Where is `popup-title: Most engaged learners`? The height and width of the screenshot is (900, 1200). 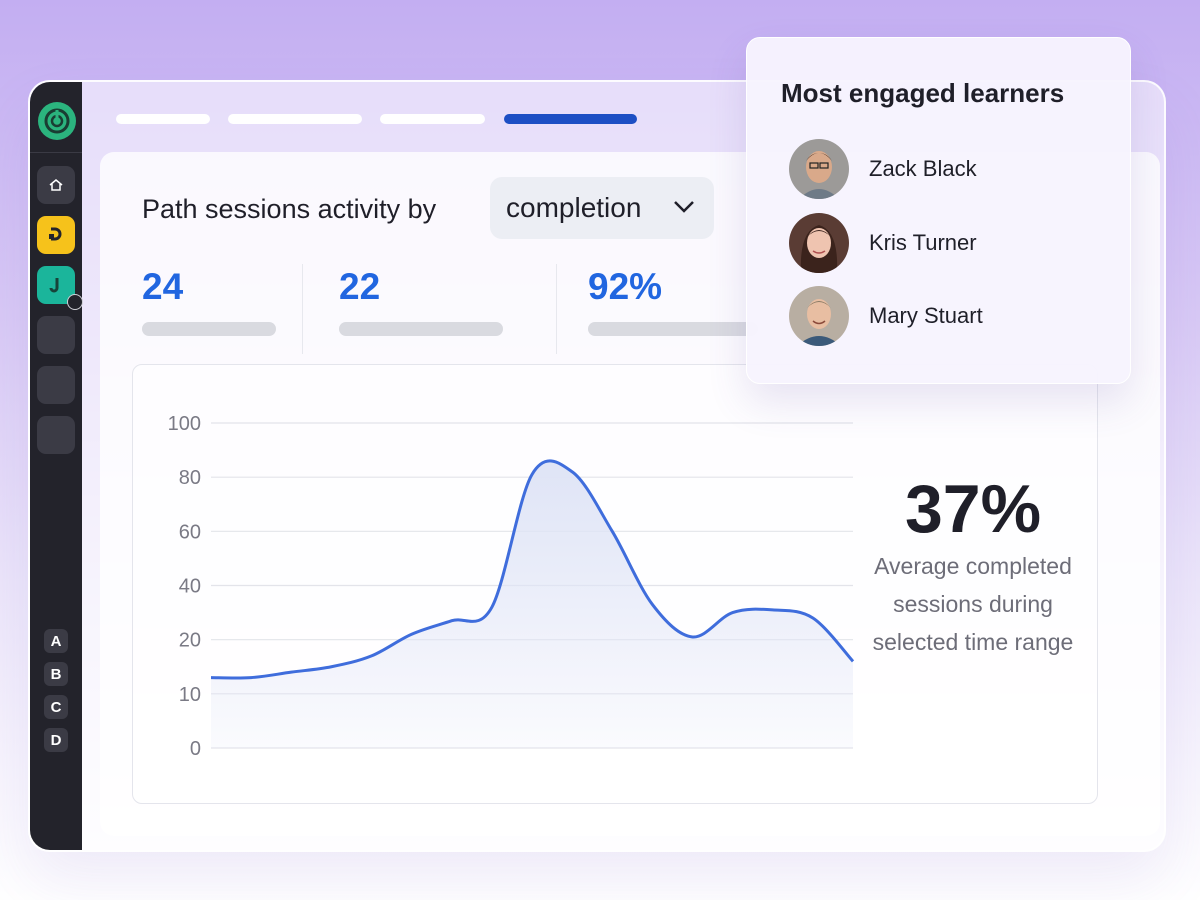 popup-title: Most engaged learners is located at coordinates (923, 93).